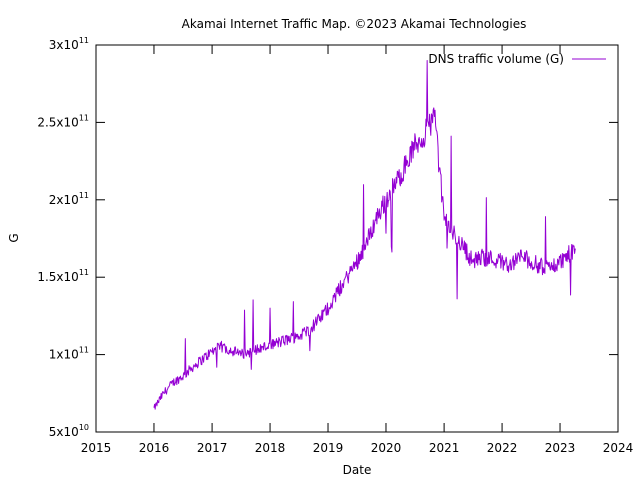  I want to click on y-tick-exponent: 10, so click(84, 427).